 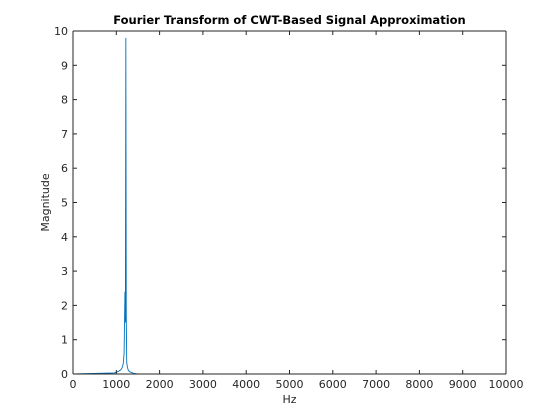 I want to click on y-tick-label: 3, so click(x=64, y=271).